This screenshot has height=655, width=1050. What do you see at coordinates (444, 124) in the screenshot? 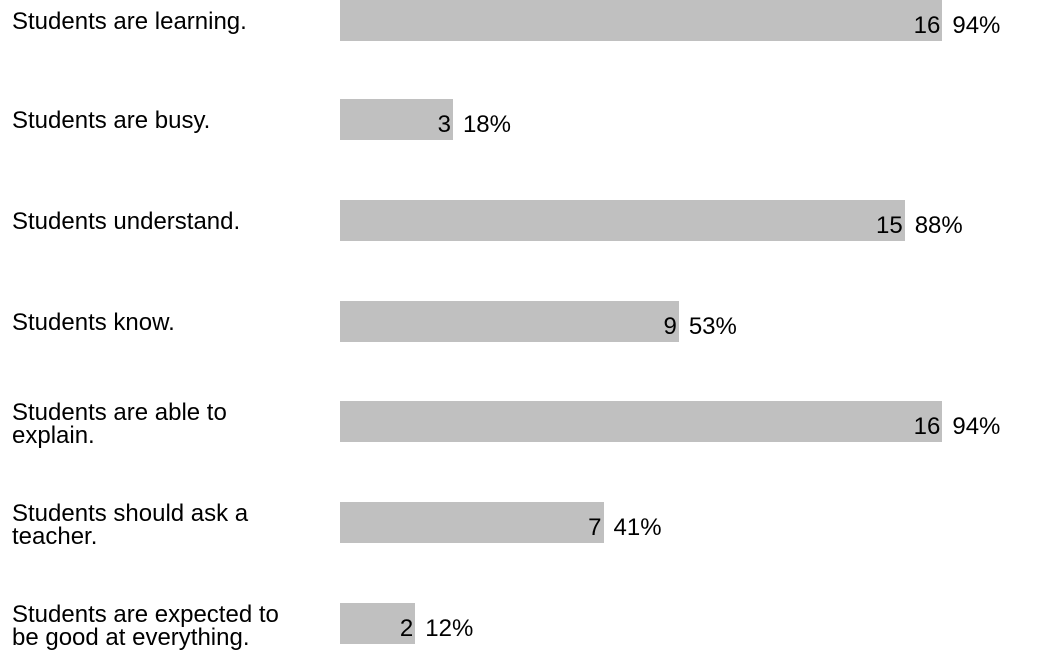
I see `bar-value-label: 3` at bounding box center [444, 124].